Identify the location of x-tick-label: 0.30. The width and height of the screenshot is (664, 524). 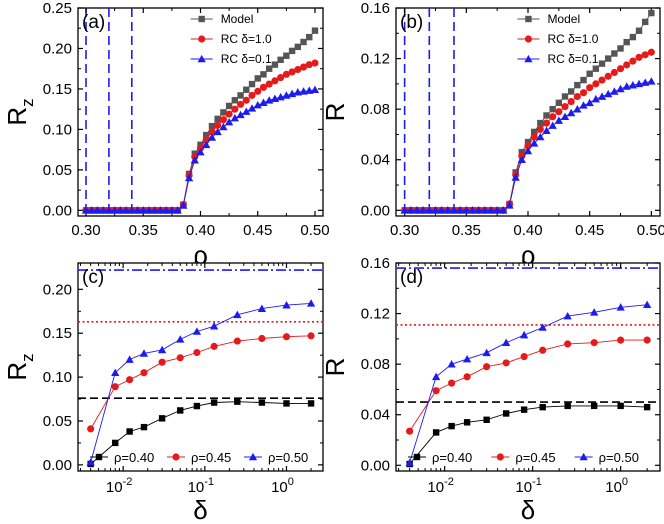
(404, 230).